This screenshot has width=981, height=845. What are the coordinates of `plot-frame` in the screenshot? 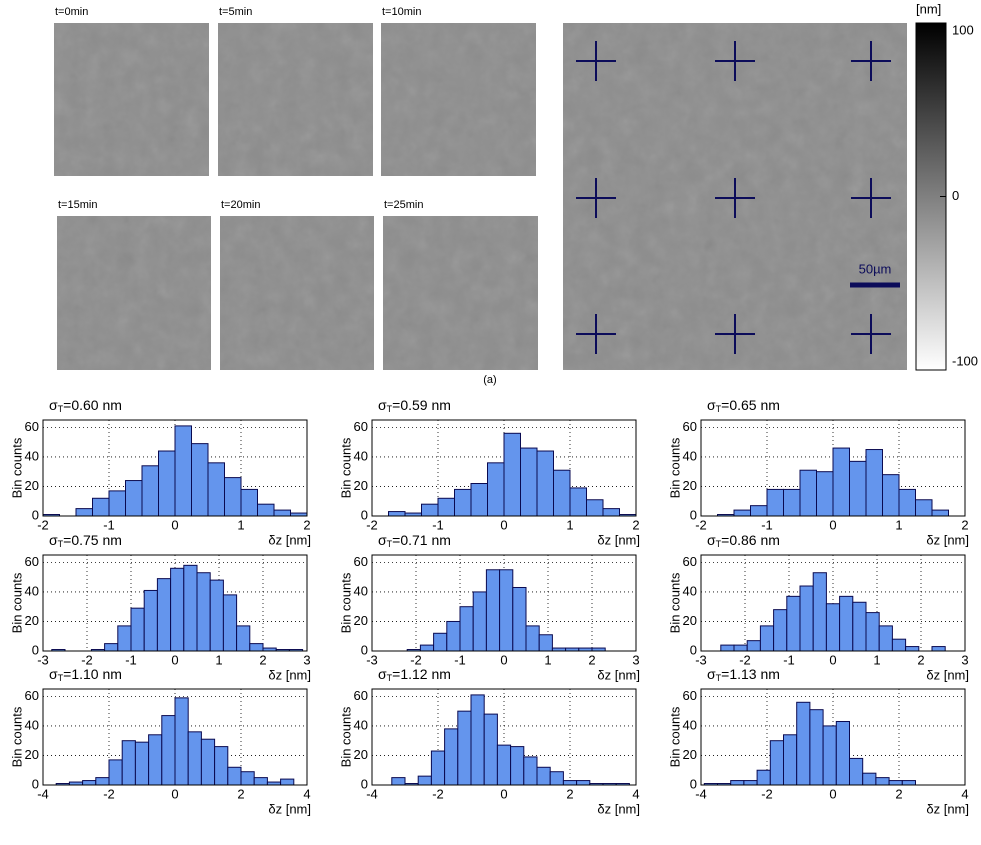 It's located at (504, 468).